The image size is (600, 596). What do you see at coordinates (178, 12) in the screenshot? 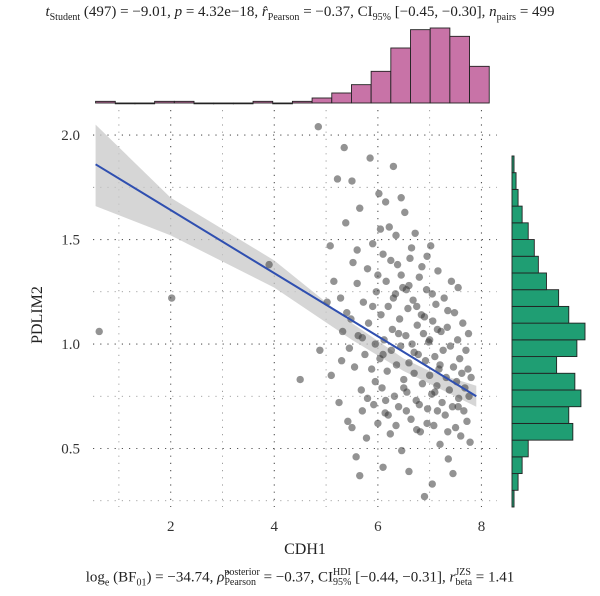
I see `p-symbol: p` at bounding box center [178, 12].